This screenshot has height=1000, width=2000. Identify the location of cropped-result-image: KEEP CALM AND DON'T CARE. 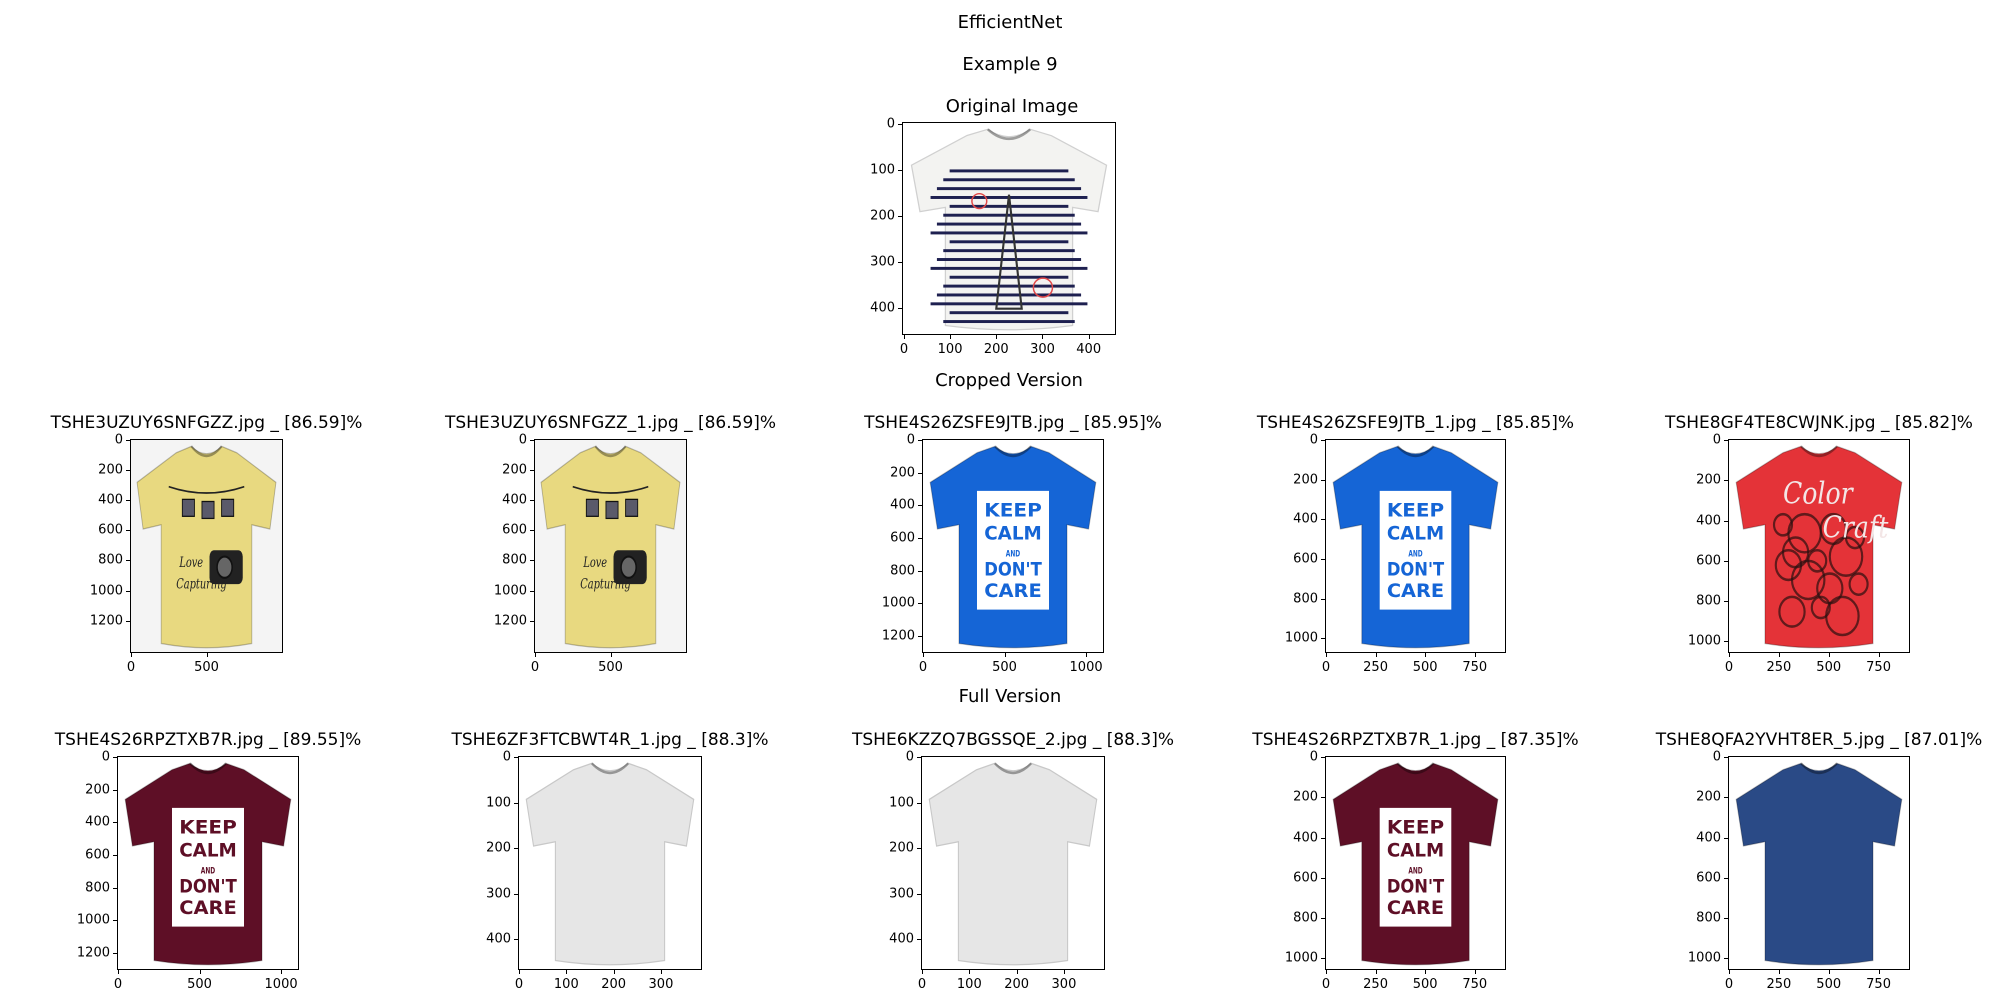
(1415, 546).